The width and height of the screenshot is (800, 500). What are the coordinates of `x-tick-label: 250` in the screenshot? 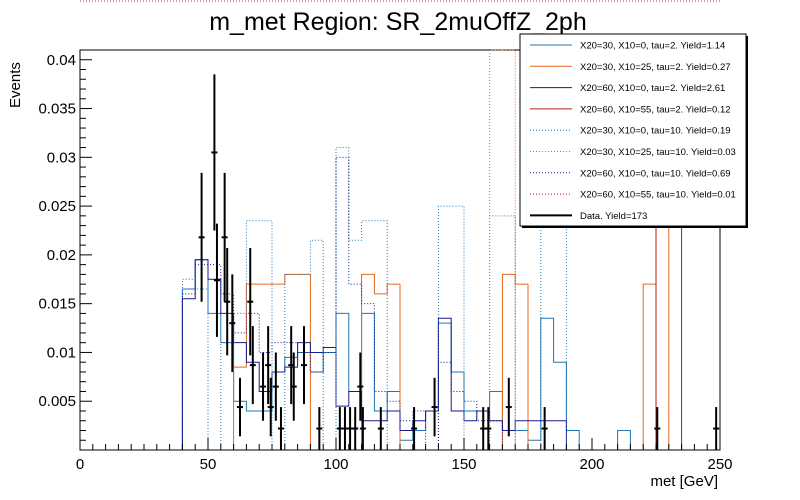 It's located at (719, 464).